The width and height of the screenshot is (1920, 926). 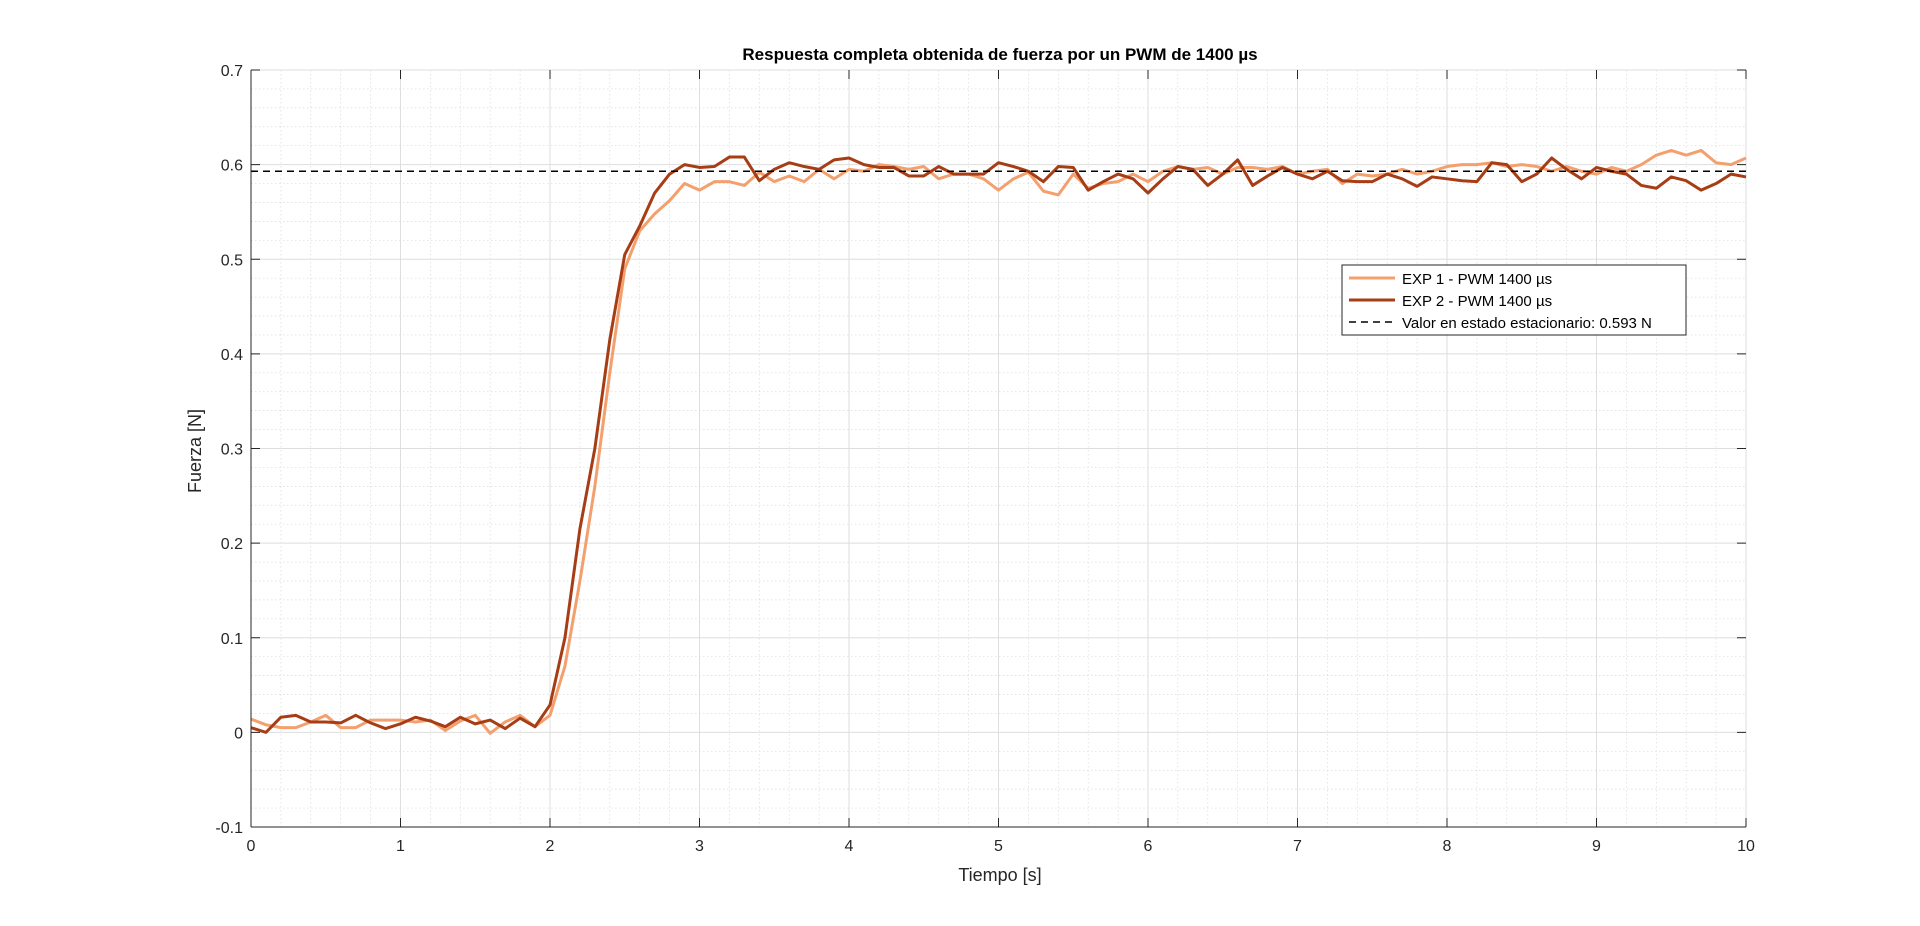 What do you see at coordinates (1477, 301) in the screenshot?
I see `legend-label-exp2: EXP 2 - PWM 1400 µs` at bounding box center [1477, 301].